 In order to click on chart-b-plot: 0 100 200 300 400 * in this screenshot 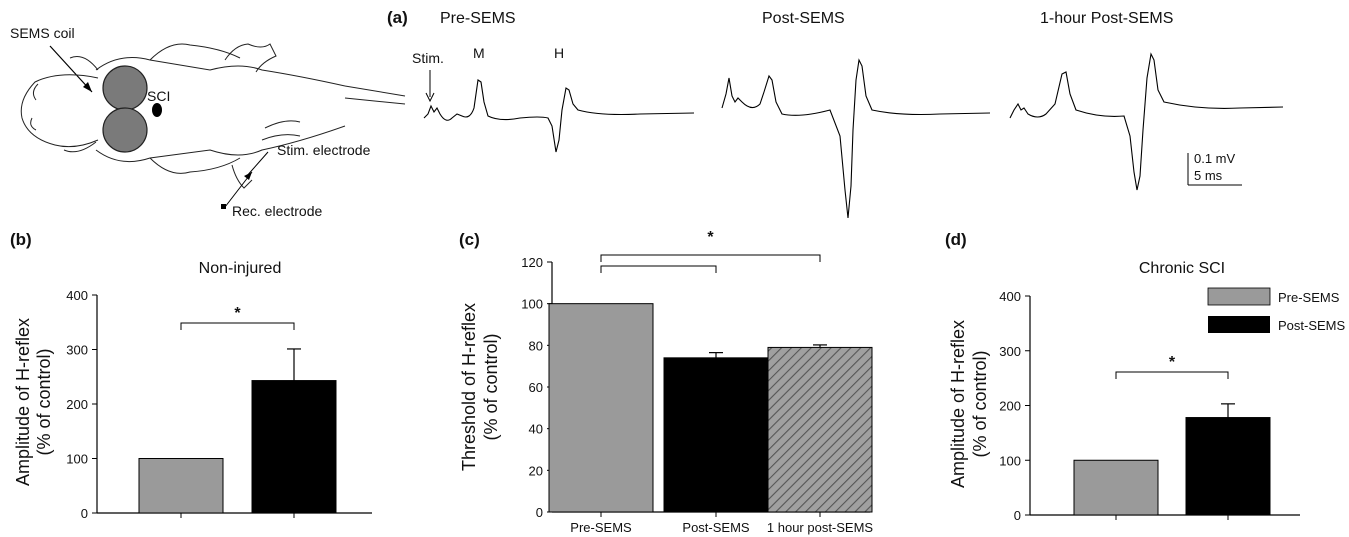, I will do `click(219, 404)`.